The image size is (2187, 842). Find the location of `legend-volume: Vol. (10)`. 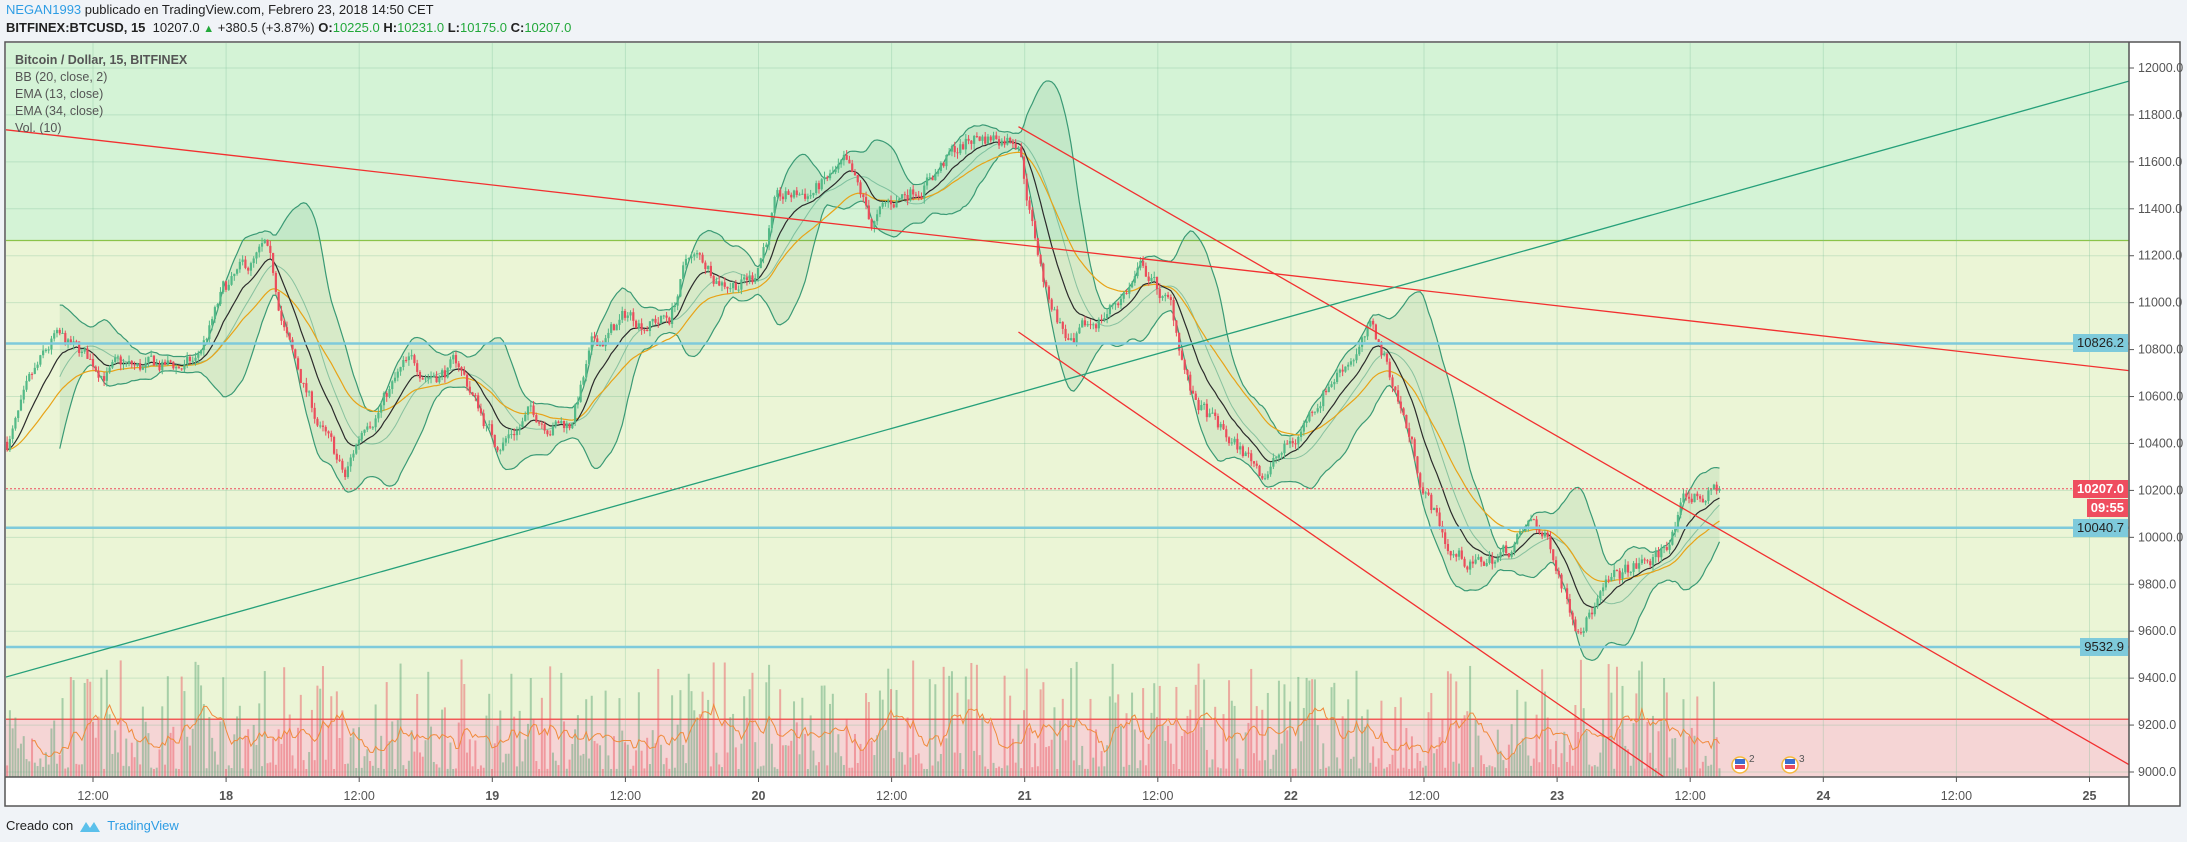

legend-volume: Vol. (10) is located at coordinates (38, 128).